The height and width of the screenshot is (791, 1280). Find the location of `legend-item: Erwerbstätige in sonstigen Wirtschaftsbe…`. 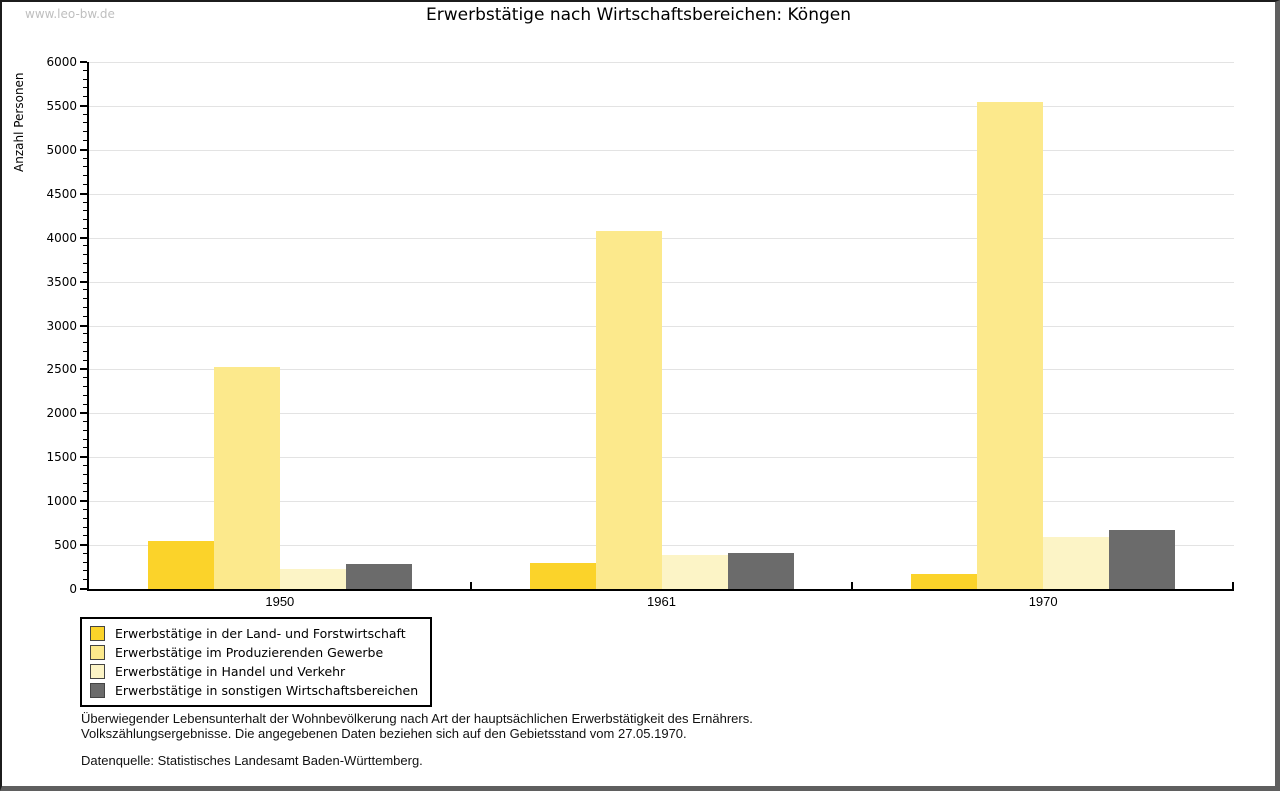

legend-item: Erwerbstätige in sonstigen Wirtschaftsbe… is located at coordinates (254, 690).